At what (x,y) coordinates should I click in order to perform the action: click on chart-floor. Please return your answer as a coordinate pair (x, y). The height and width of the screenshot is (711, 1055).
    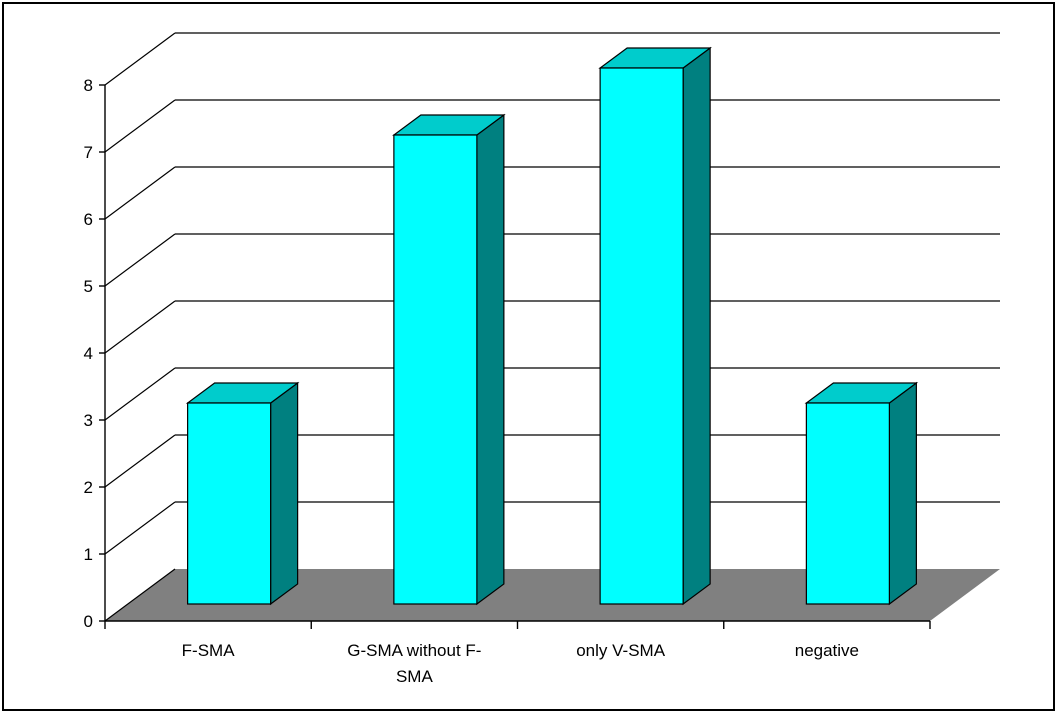
    Looking at the image, I should click on (552, 595).